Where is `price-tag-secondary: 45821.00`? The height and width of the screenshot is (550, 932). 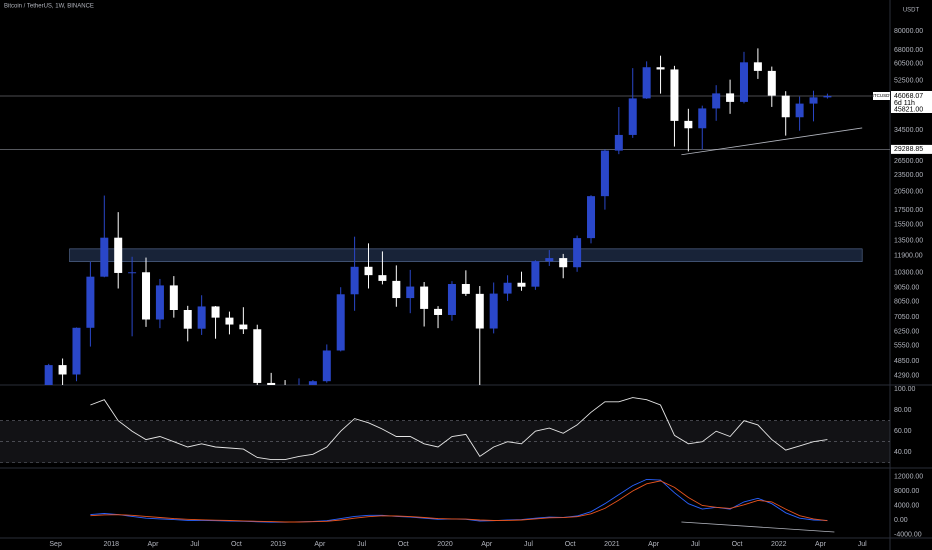 price-tag-secondary: 45821.00 is located at coordinates (908, 109).